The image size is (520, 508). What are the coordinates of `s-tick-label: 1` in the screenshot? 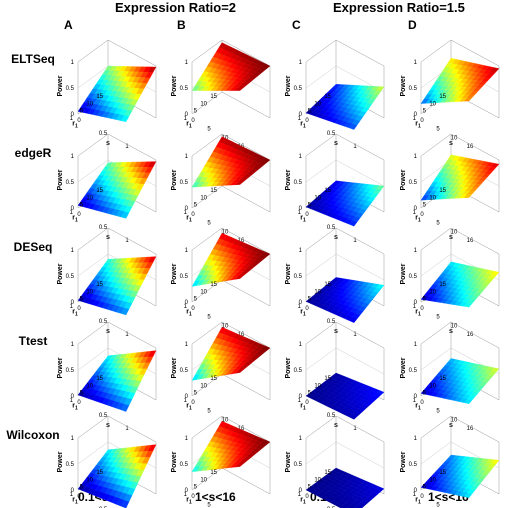 It's located at (355, 147).